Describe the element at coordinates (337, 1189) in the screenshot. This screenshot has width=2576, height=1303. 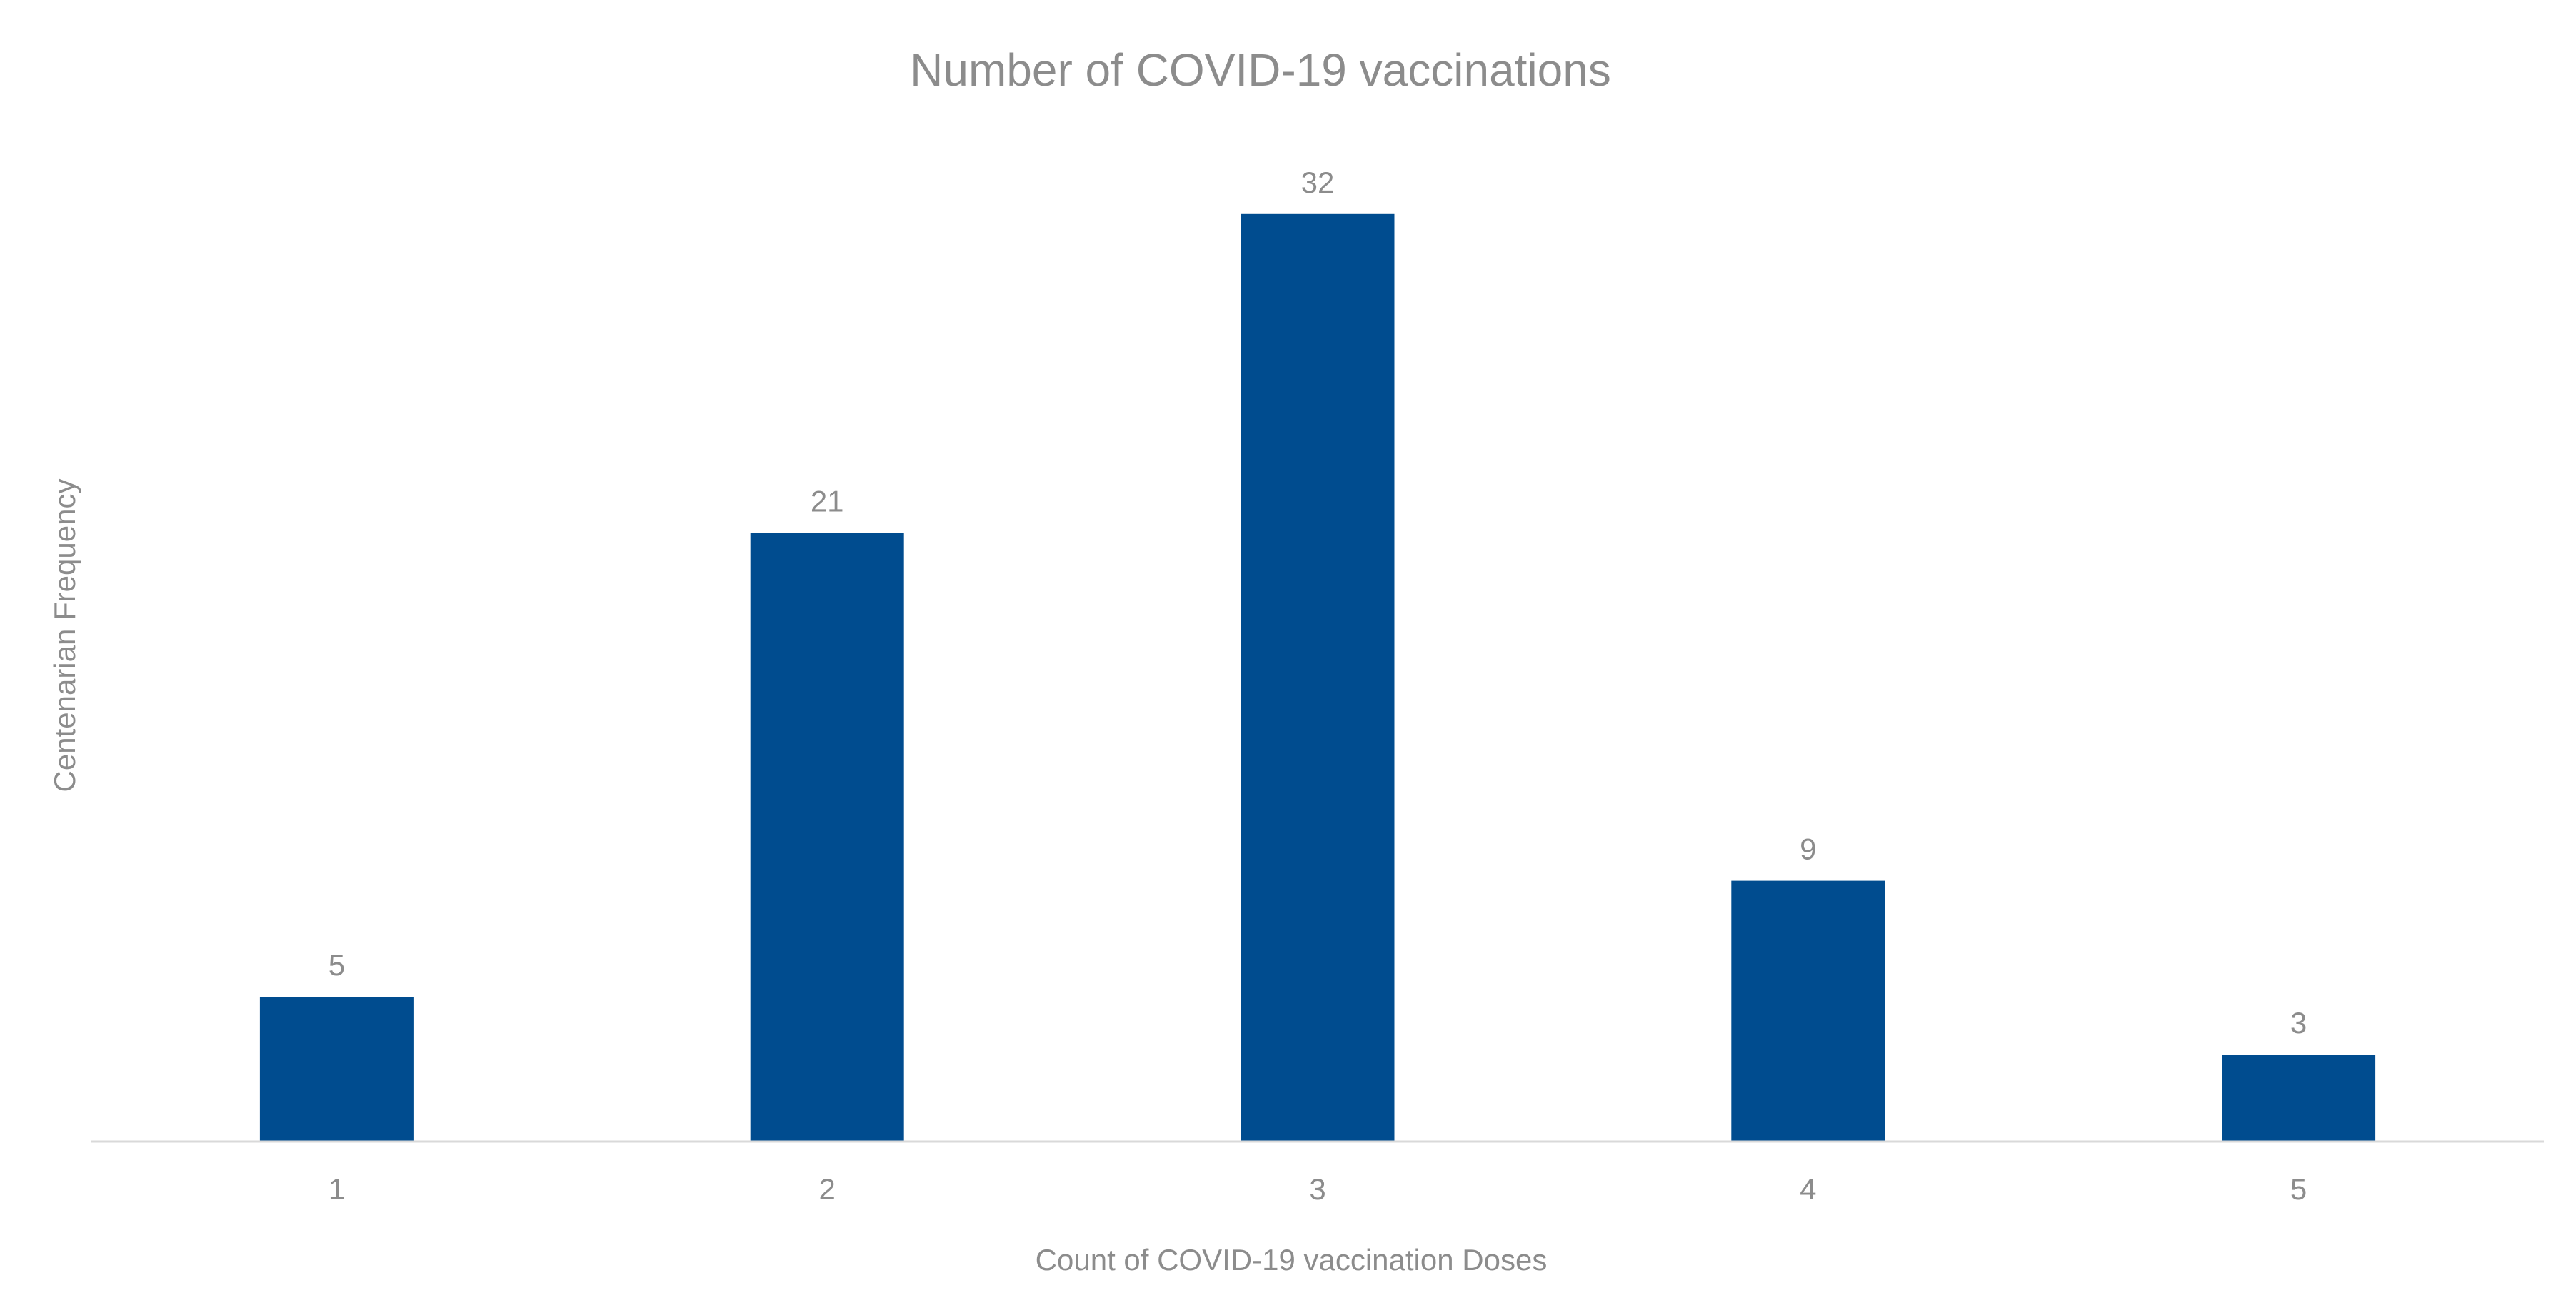
I see `x-tick-label-1: 1` at that location.